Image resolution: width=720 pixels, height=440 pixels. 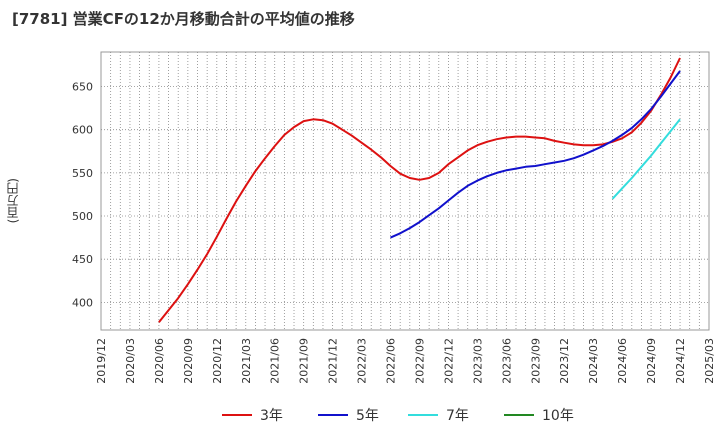 I want to click on legend: 3年 5年 7年 10年, so click(x=360, y=415).